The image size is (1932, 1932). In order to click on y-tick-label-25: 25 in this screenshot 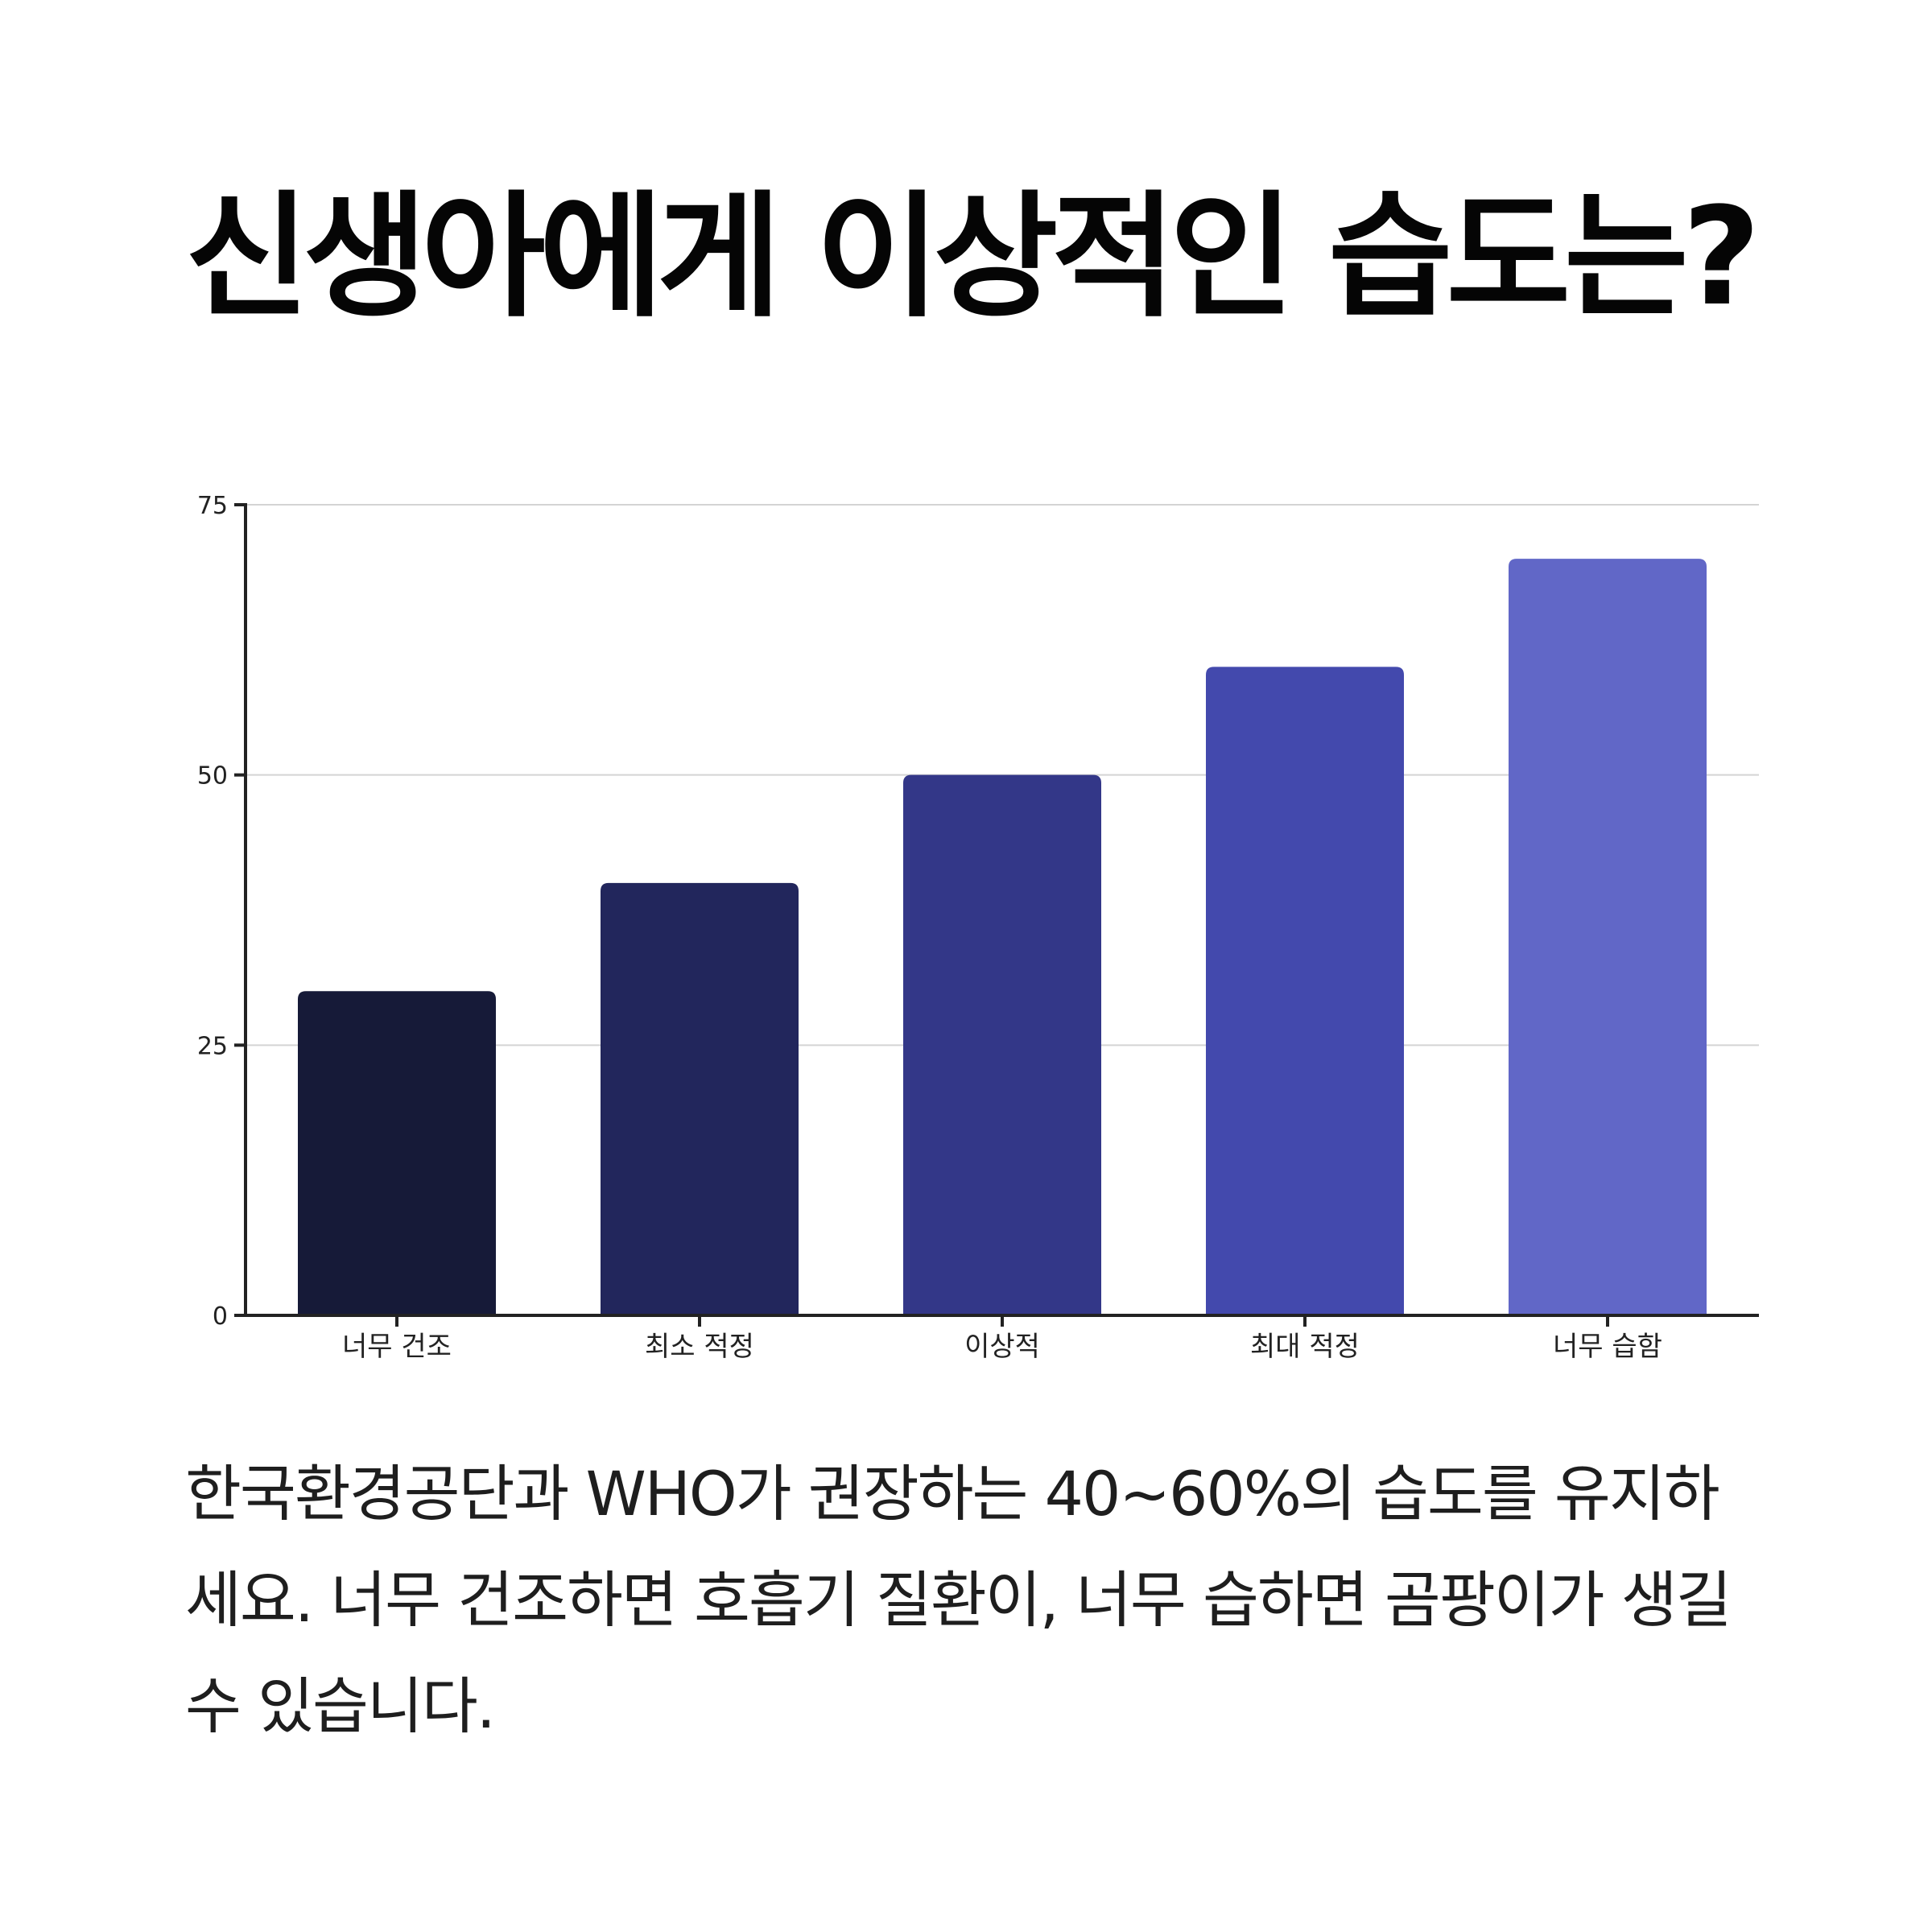, I will do `click(212, 1046)`.